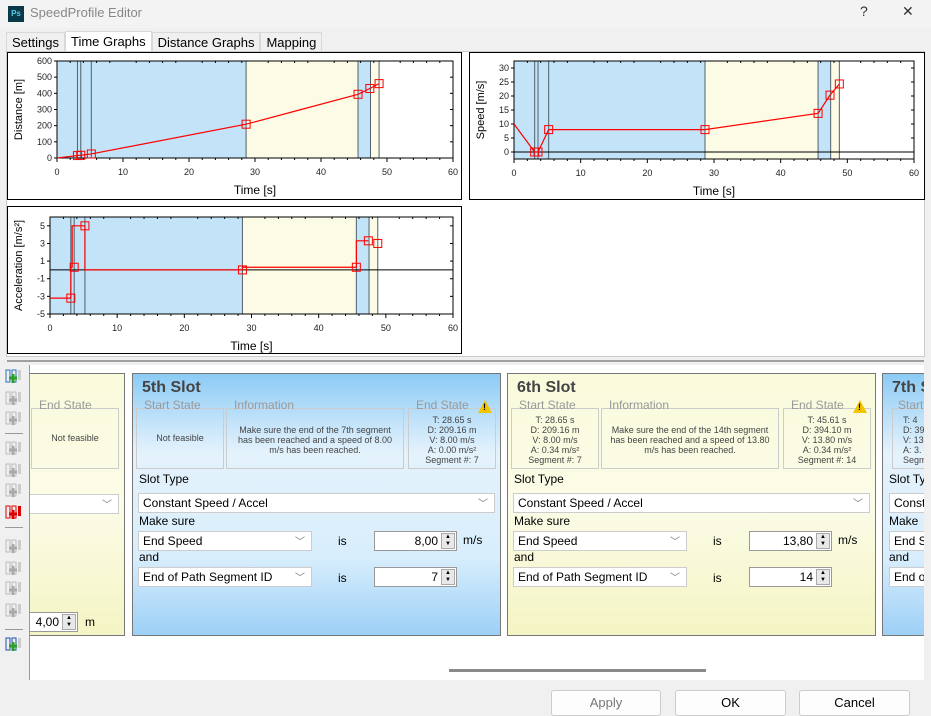  Describe the element at coordinates (506, 138) in the screenshot. I see `y-tick-label: 5` at that location.